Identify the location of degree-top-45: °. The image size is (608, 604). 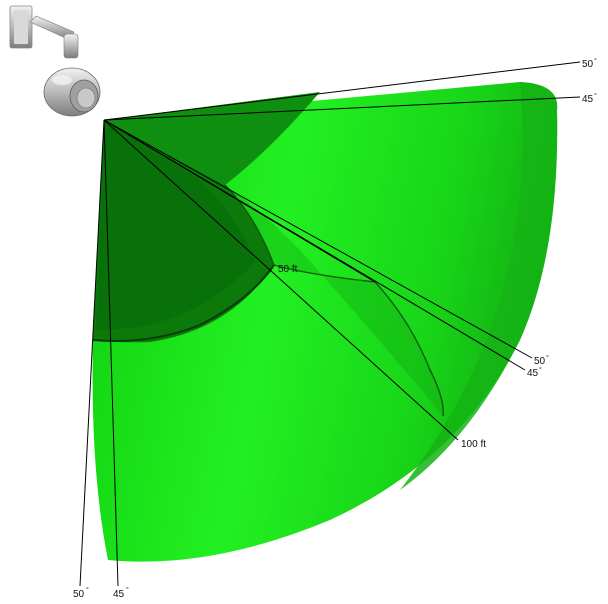
(595, 96).